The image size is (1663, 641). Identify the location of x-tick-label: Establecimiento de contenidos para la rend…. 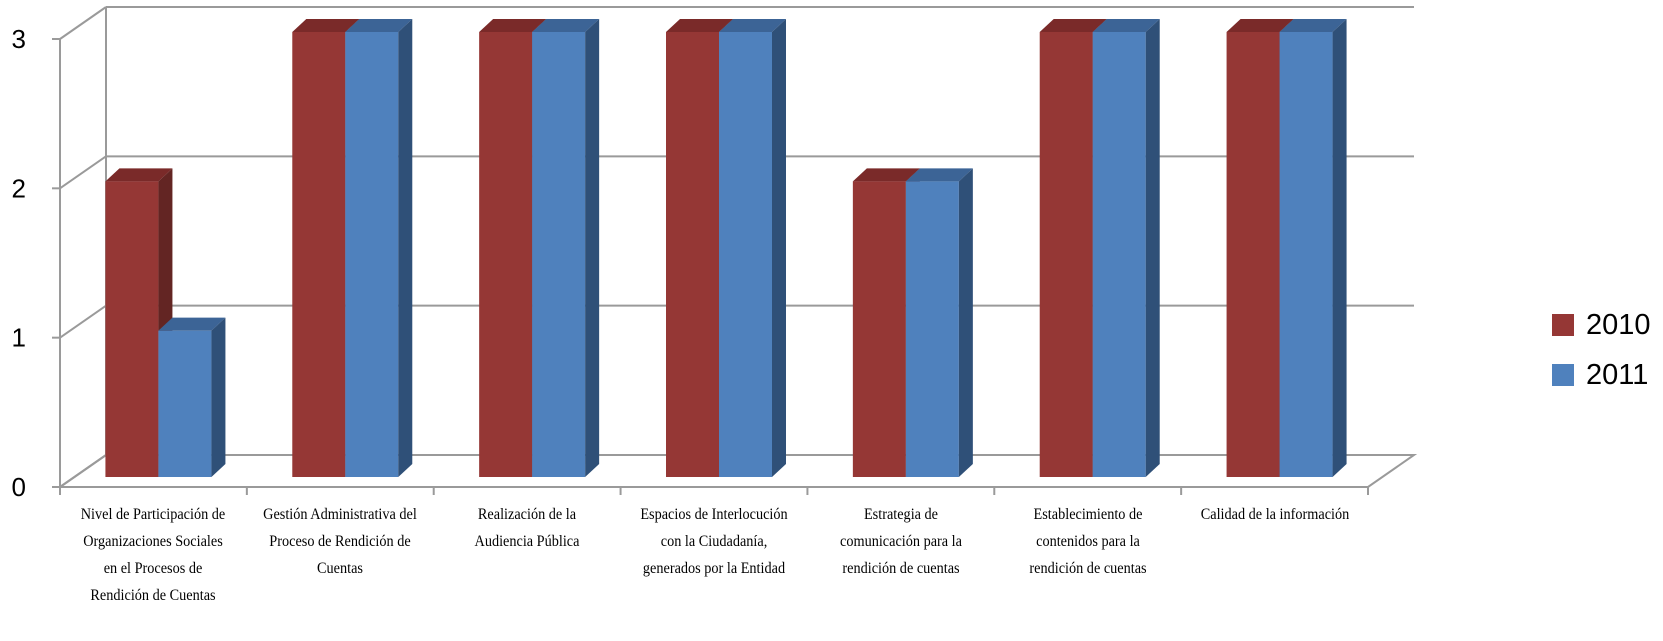
(1087, 541).